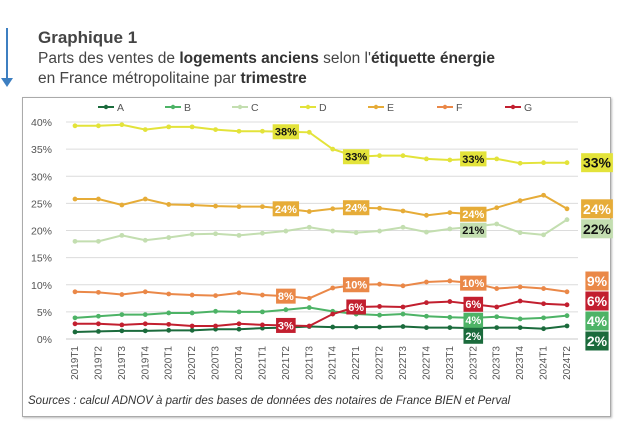 This screenshot has width=623, height=438. What do you see at coordinates (249, 58) in the screenshot?
I see `subtitle-bold: logements anciens` at bounding box center [249, 58].